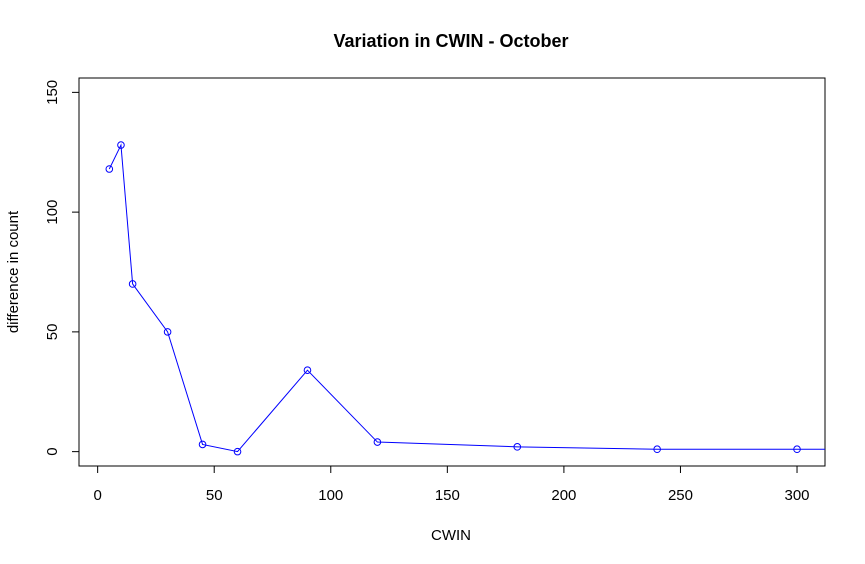 The image size is (865, 564). Describe the element at coordinates (97, 495) in the screenshot. I see `x-tick-label: 0` at that location.